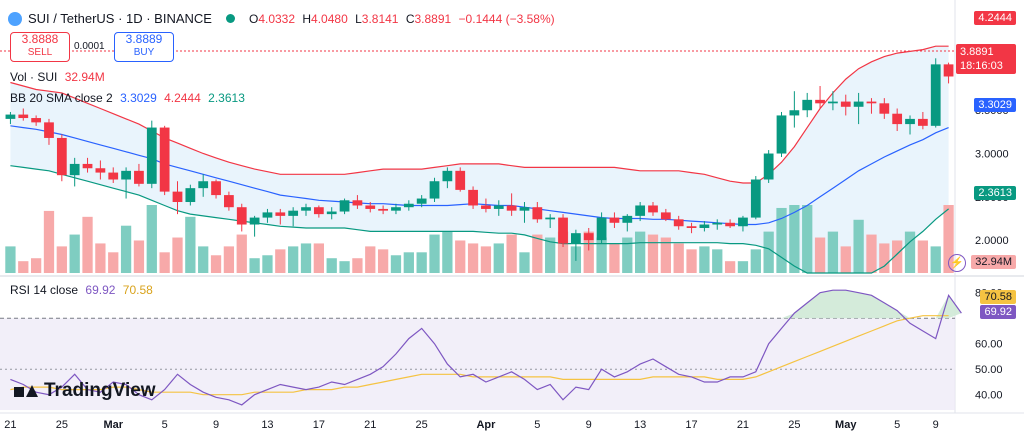  I want to click on open-label: O, so click(253, 18).